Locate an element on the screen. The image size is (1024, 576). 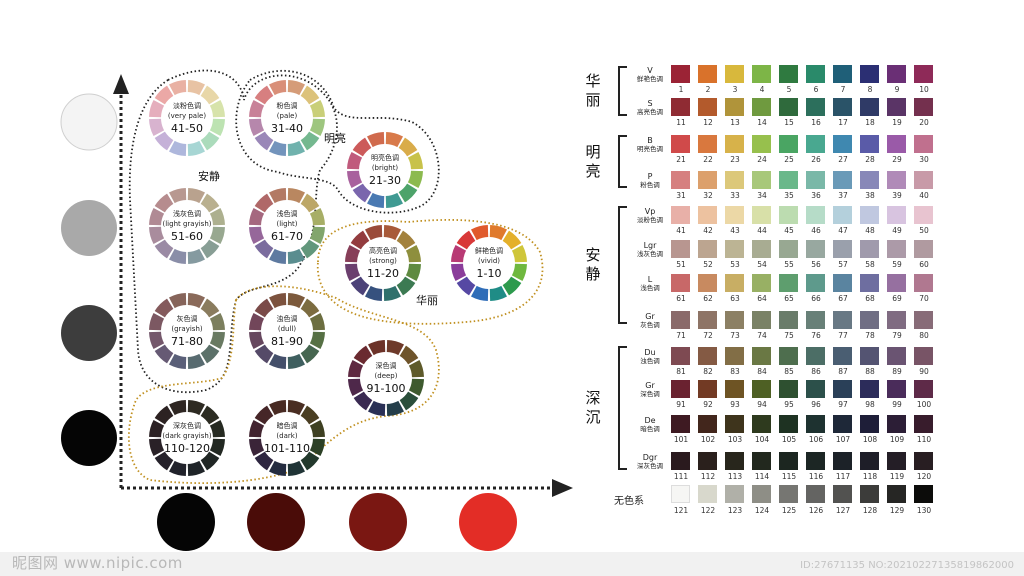
wheel-name-en: (dark) is located at coordinates (286, 436).